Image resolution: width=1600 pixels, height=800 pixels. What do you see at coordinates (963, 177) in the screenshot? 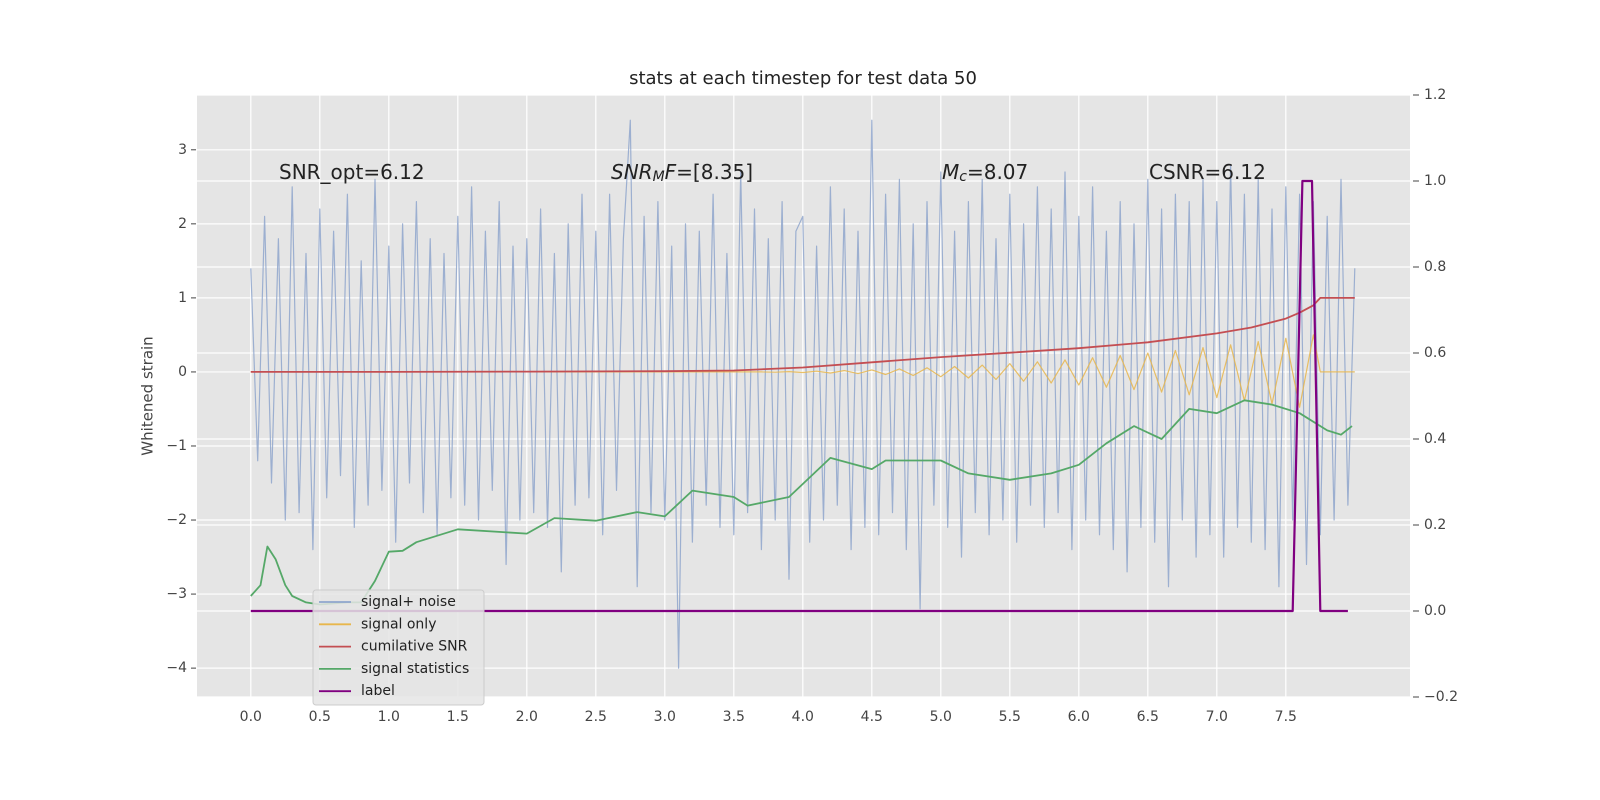
I see `annotation-math: c` at bounding box center [963, 177].